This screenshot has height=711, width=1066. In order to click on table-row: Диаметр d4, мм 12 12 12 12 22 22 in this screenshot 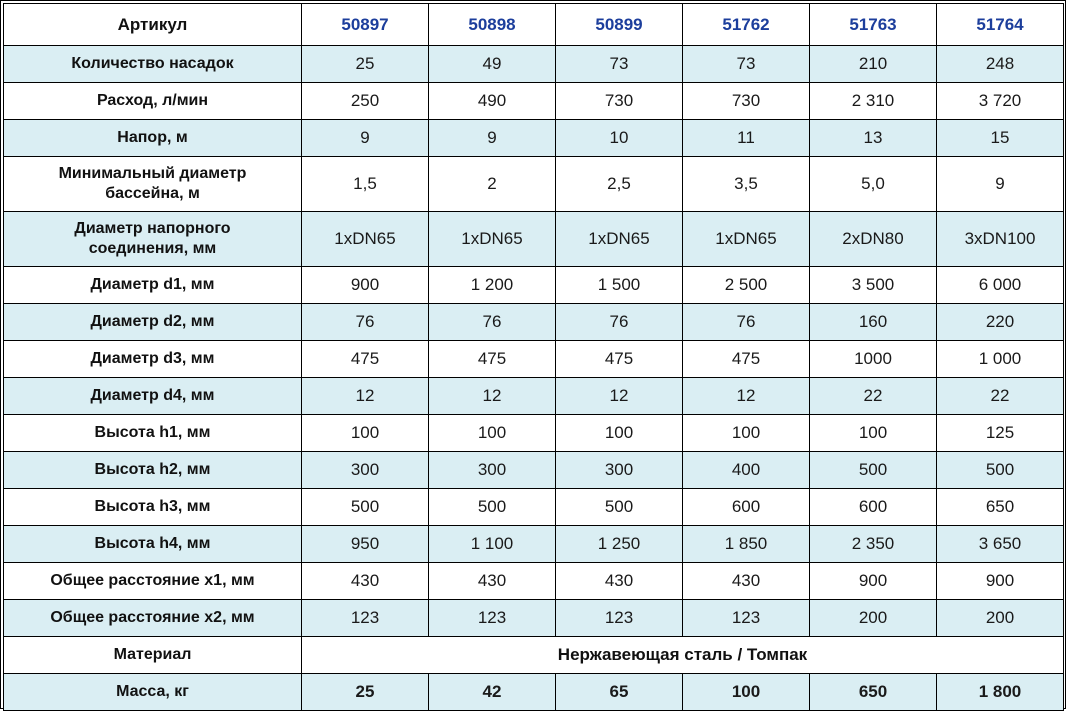, I will do `click(533, 396)`.